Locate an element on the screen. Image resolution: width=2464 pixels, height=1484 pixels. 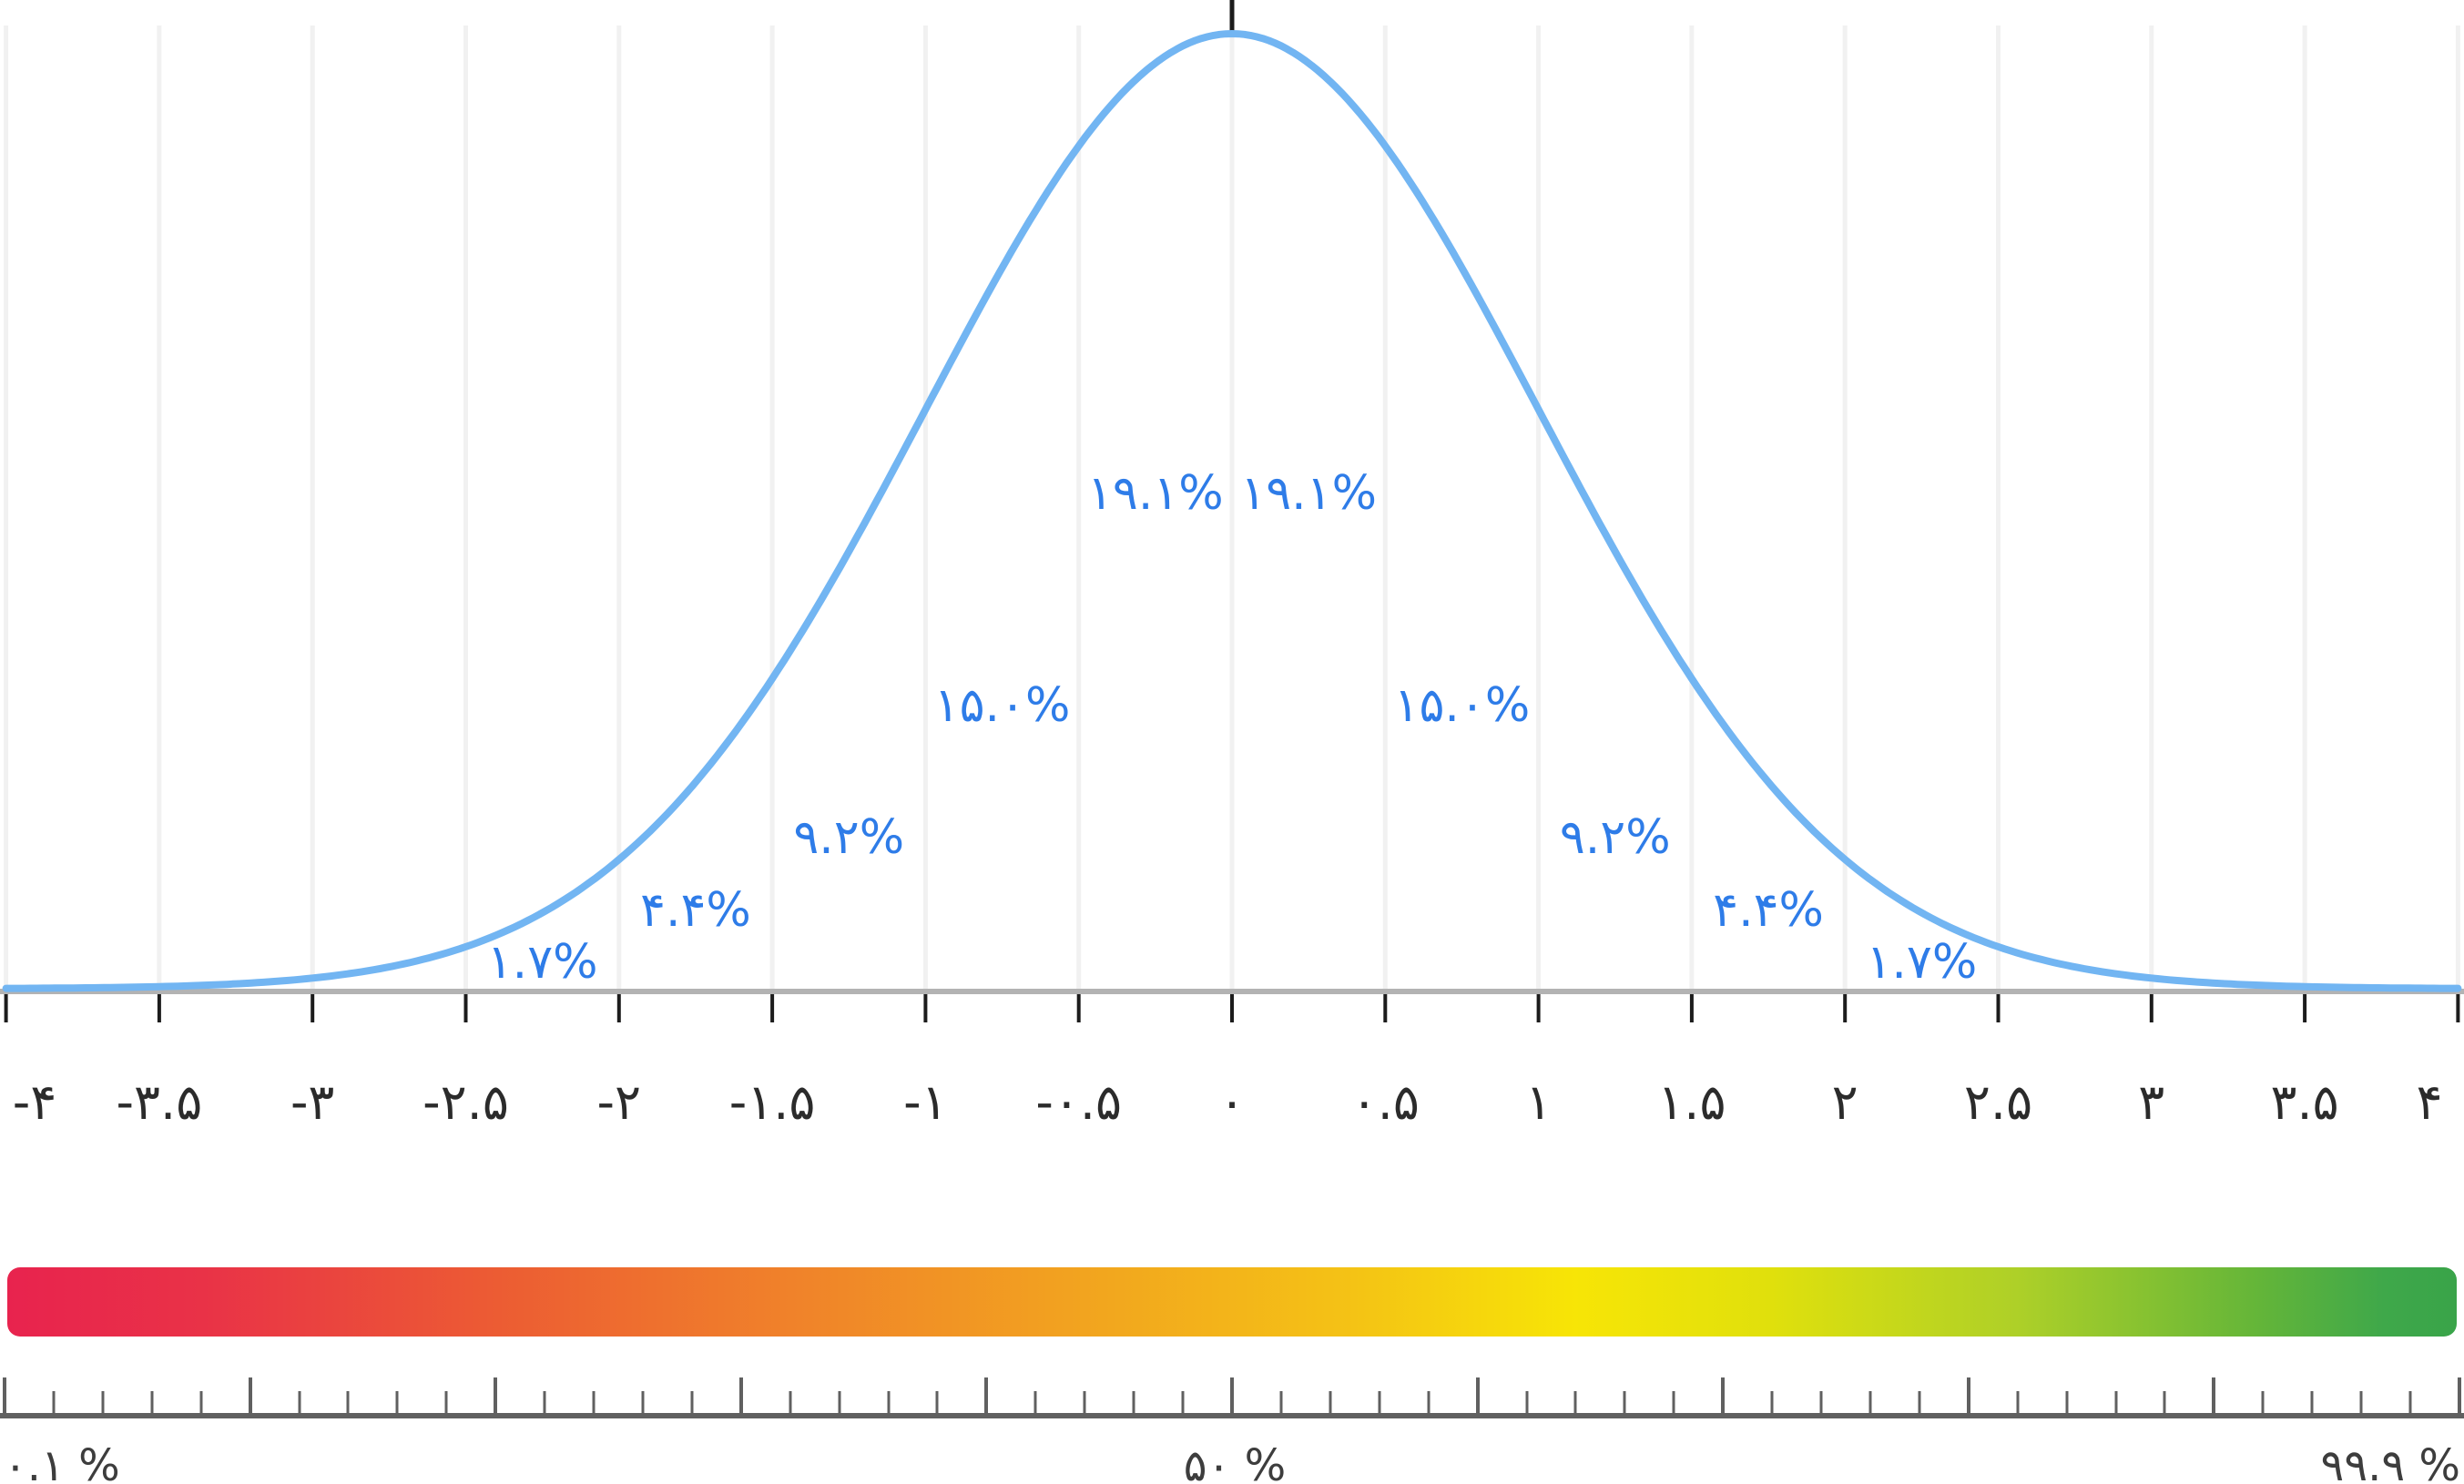
percentile-ruler-line is located at coordinates (1232, 1415).